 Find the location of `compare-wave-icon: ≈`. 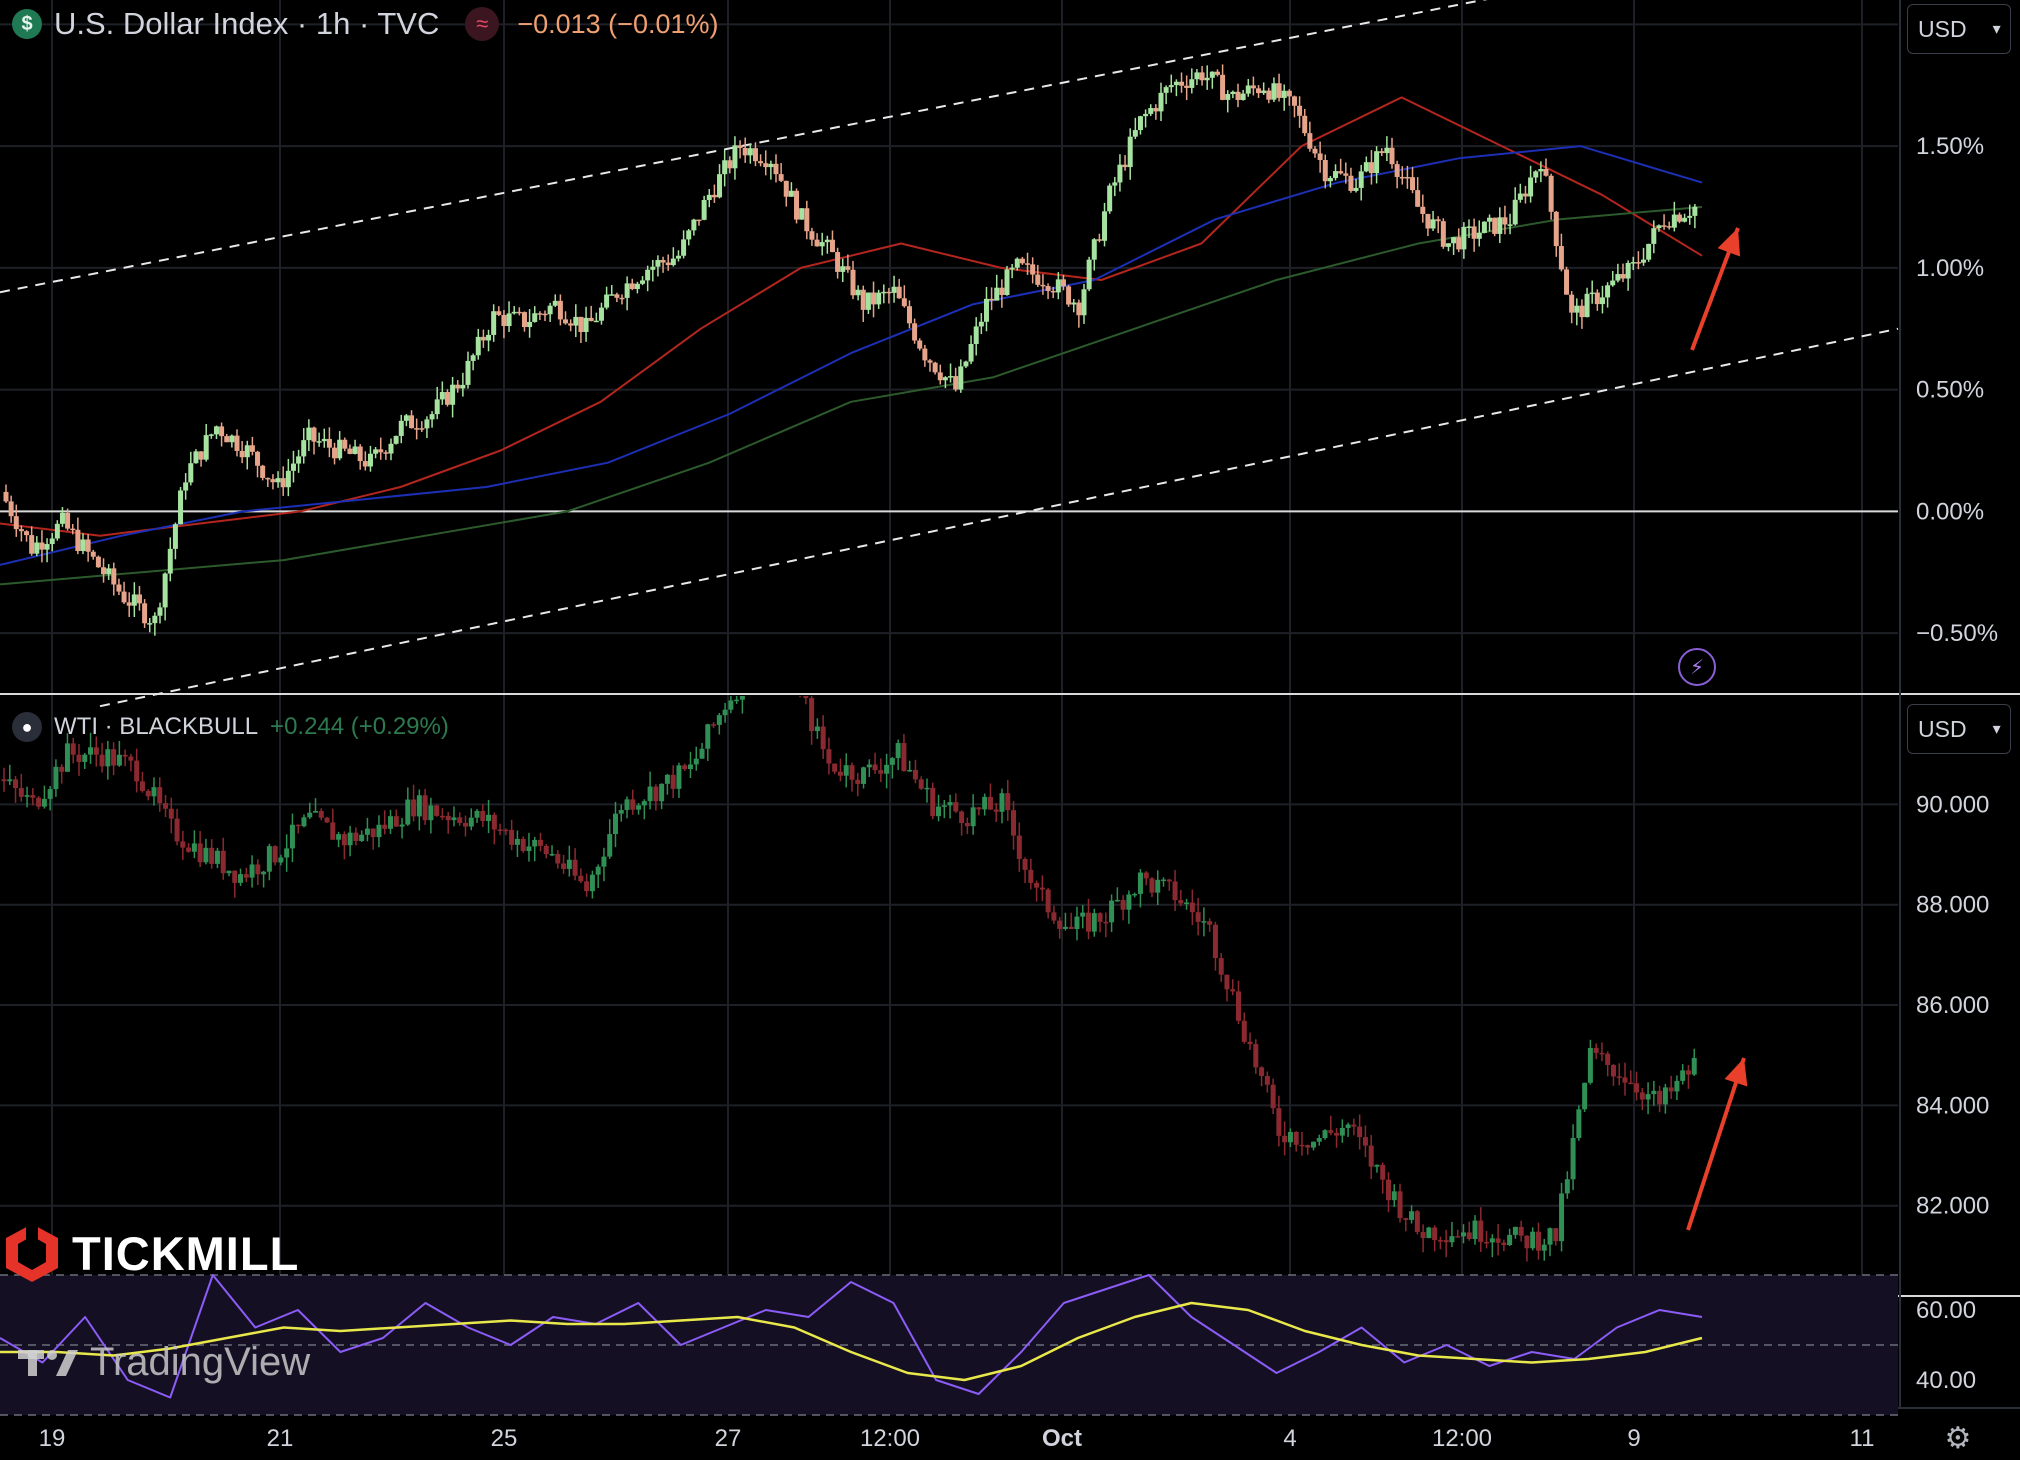

compare-wave-icon: ≈ is located at coordinates (482, 24).